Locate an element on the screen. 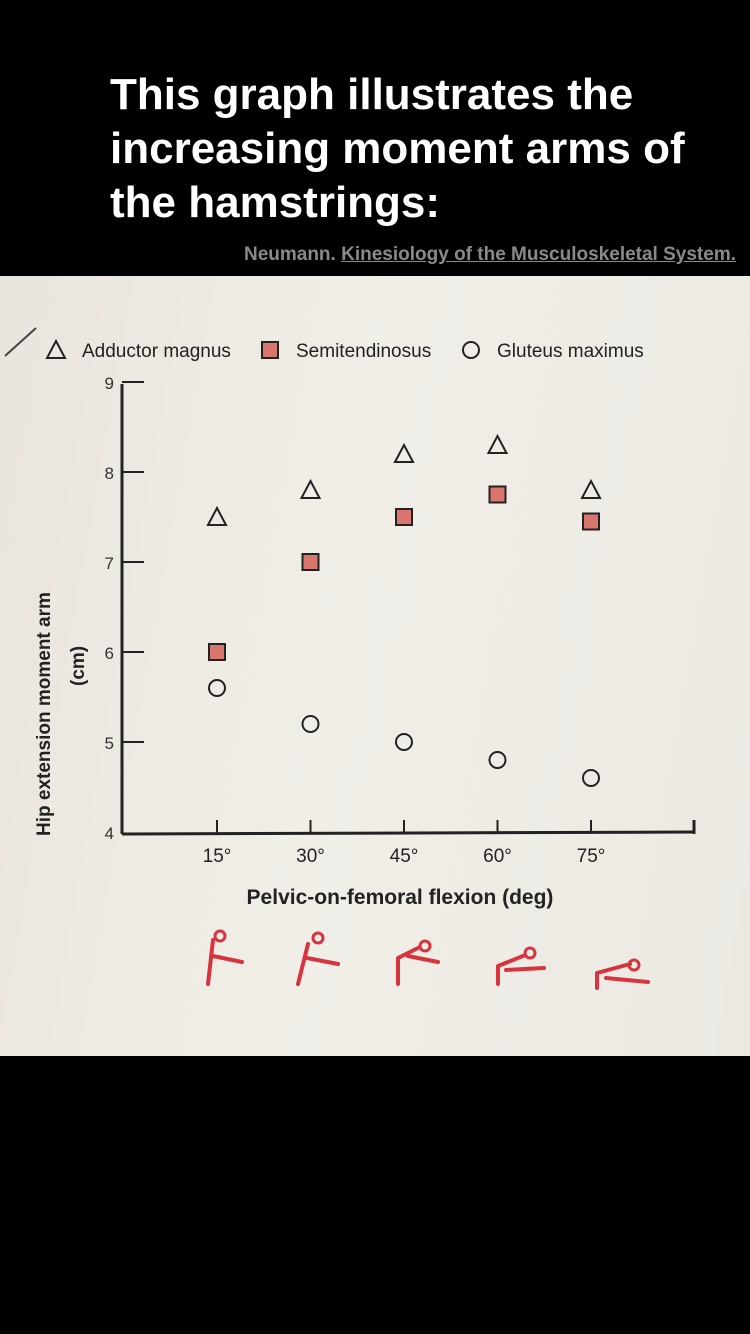  legend-semitendinosus-label: Semitendinosus is located at coordinates (363, 351).